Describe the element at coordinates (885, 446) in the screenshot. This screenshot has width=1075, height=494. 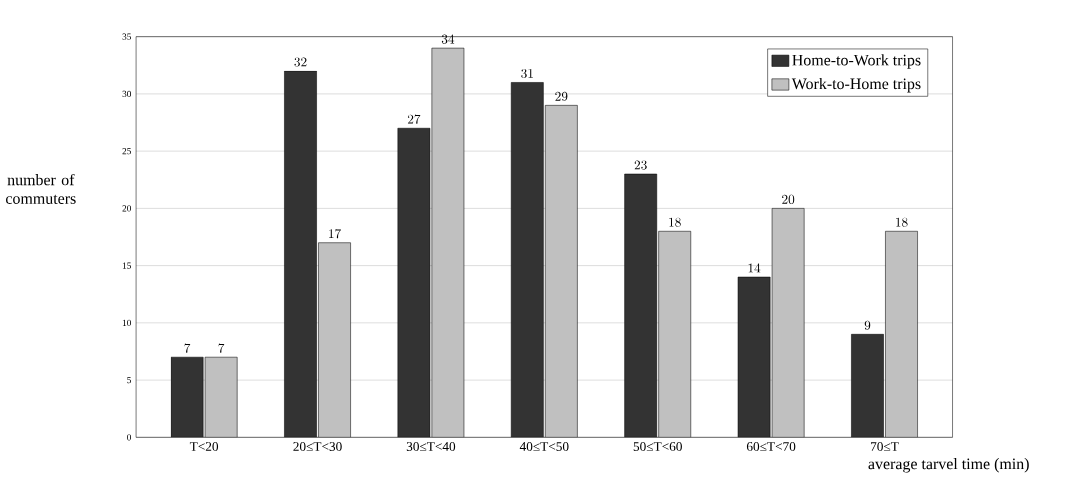
I see `x-tick-label: 70≤T` at that location.